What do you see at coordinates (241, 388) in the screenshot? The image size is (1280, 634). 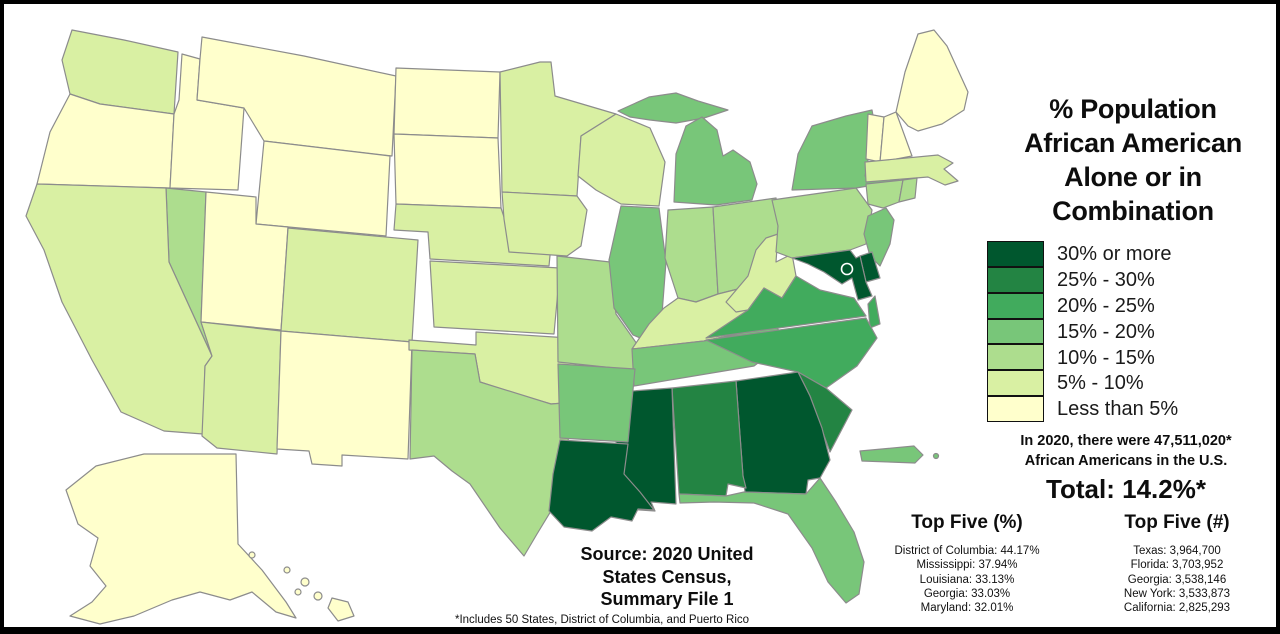 I see `state-az` at bounding box center [241, 388].